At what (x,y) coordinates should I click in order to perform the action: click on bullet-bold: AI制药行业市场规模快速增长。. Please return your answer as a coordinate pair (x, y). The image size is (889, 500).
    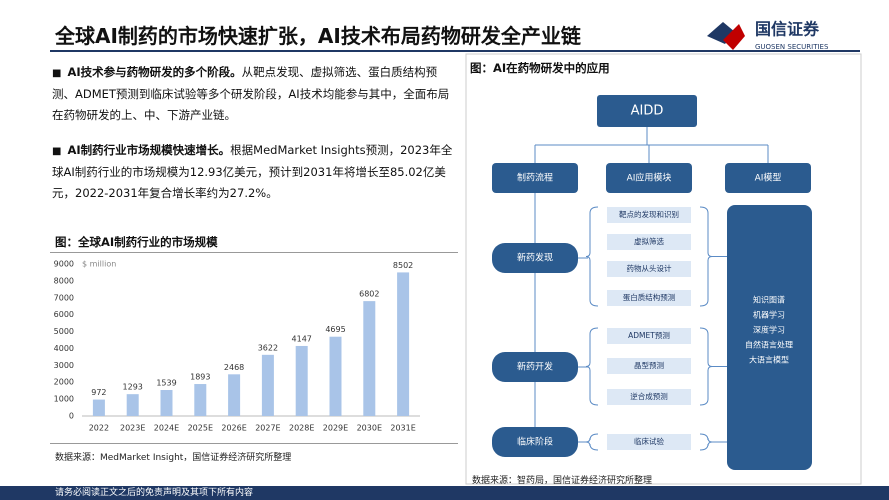
    Looking at the image, I should click on (149, 150).